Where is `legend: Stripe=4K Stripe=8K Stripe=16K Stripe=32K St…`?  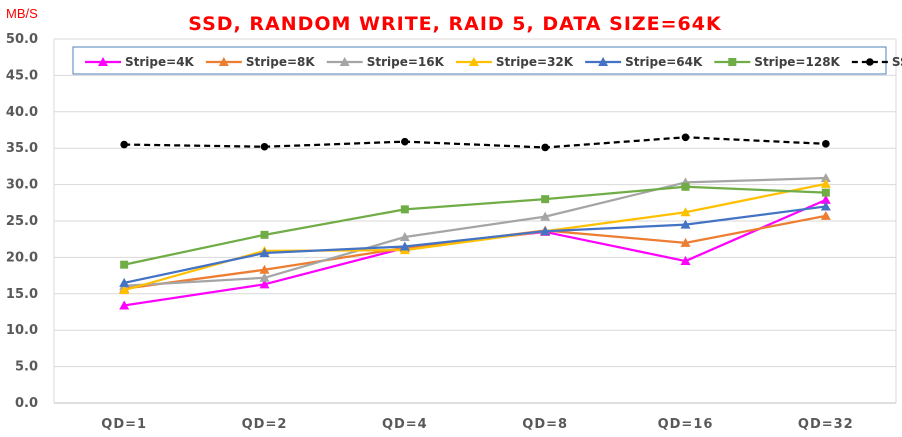
legend: Stripe=4K Stripe=8K Stripe=16K Stripe=32K St… is located at coordinates (487, 60).